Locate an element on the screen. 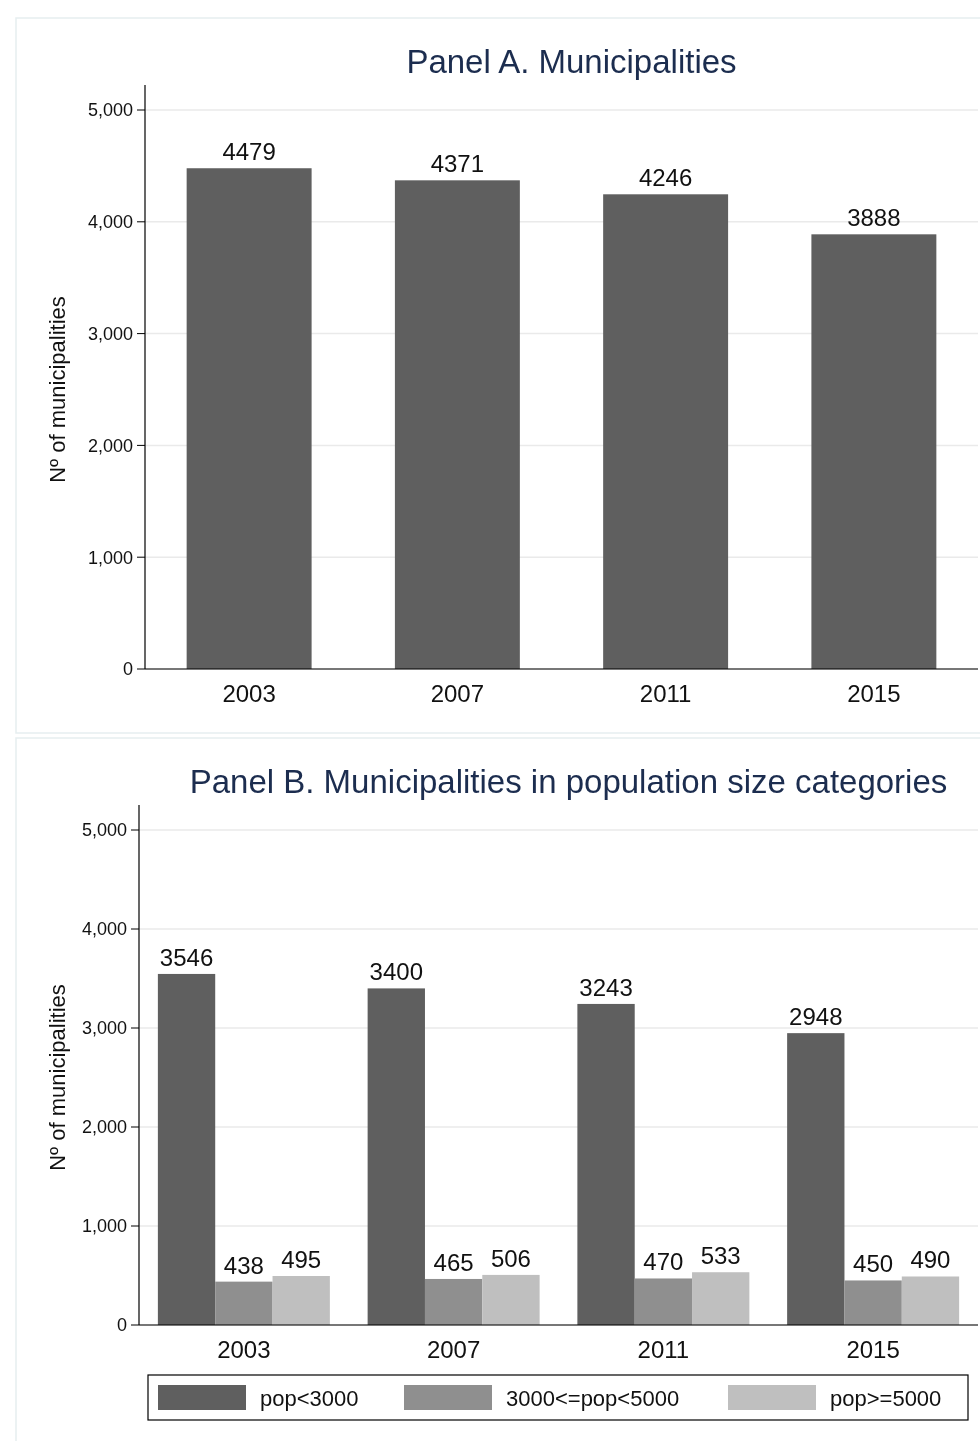  data-label: 3400 is located at coordinates (396, 972).